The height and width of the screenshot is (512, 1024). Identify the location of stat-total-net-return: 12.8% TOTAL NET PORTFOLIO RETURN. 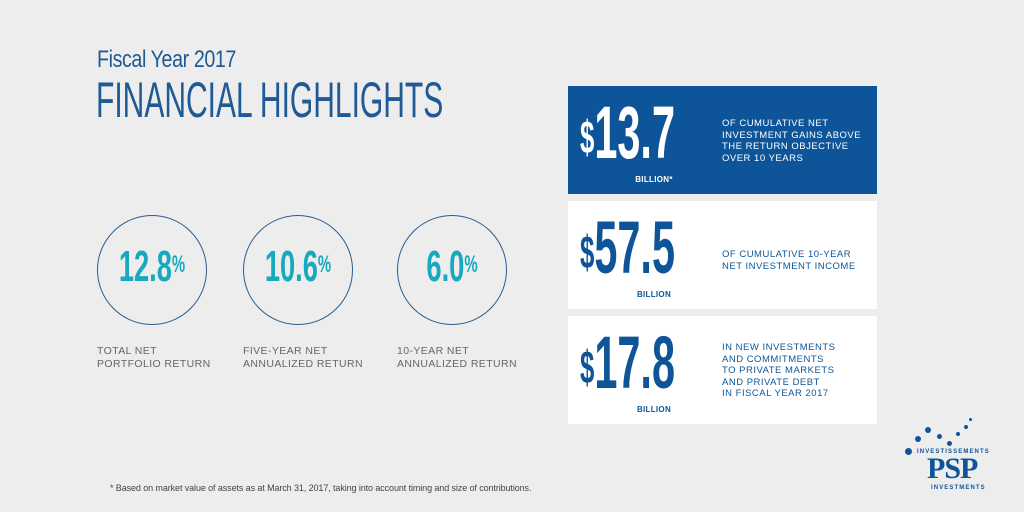
(154, 293).